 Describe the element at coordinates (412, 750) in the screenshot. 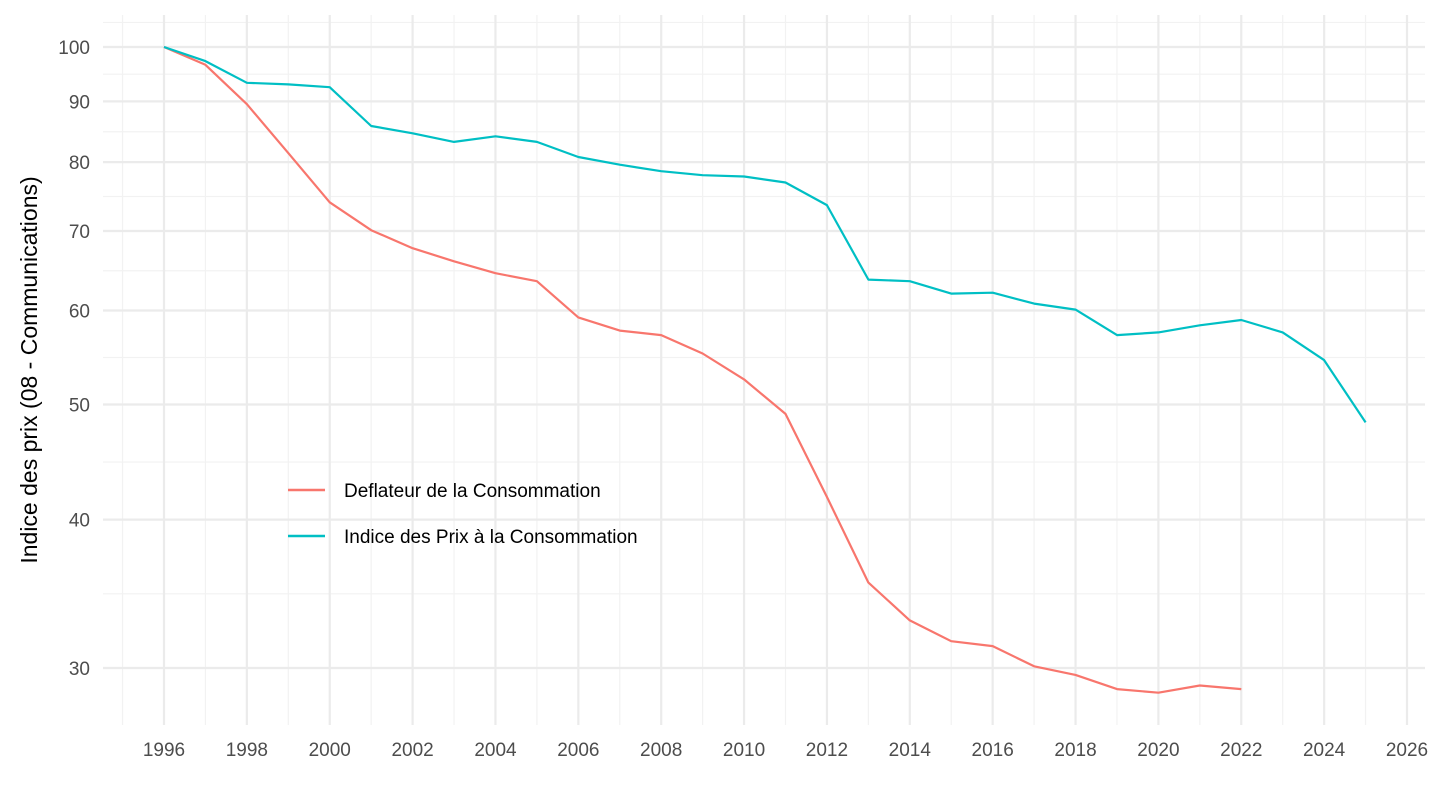

I see `x-tick-label: 2002` at that location.